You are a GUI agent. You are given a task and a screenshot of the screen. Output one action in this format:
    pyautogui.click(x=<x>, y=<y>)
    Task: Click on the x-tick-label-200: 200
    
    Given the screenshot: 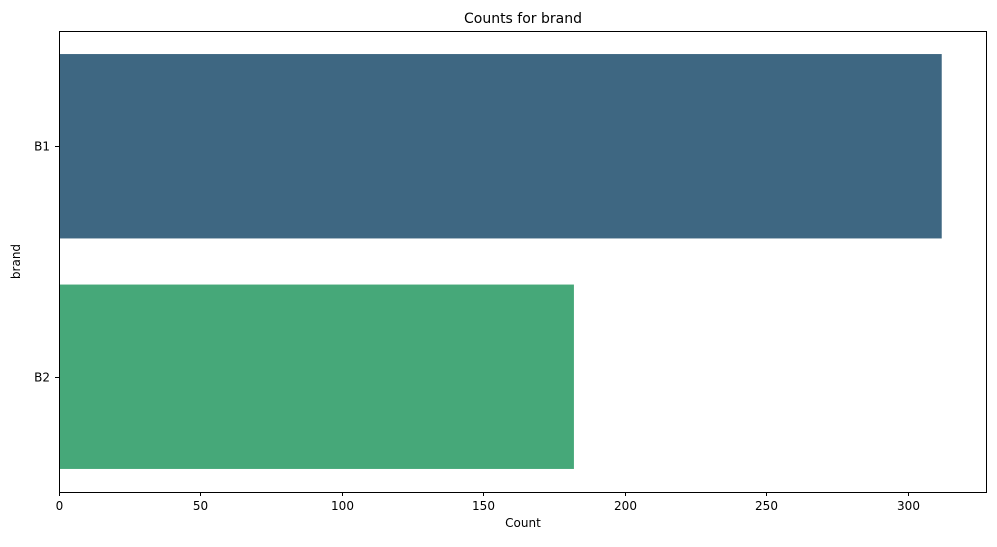 What is the action you would take?
    pyautogui.click(x=625, y=506)
    